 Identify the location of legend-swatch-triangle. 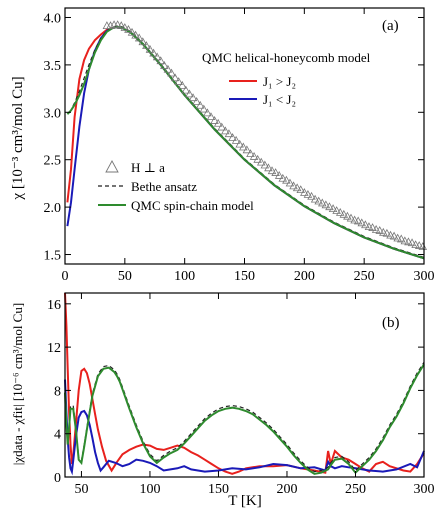
(112, 166).